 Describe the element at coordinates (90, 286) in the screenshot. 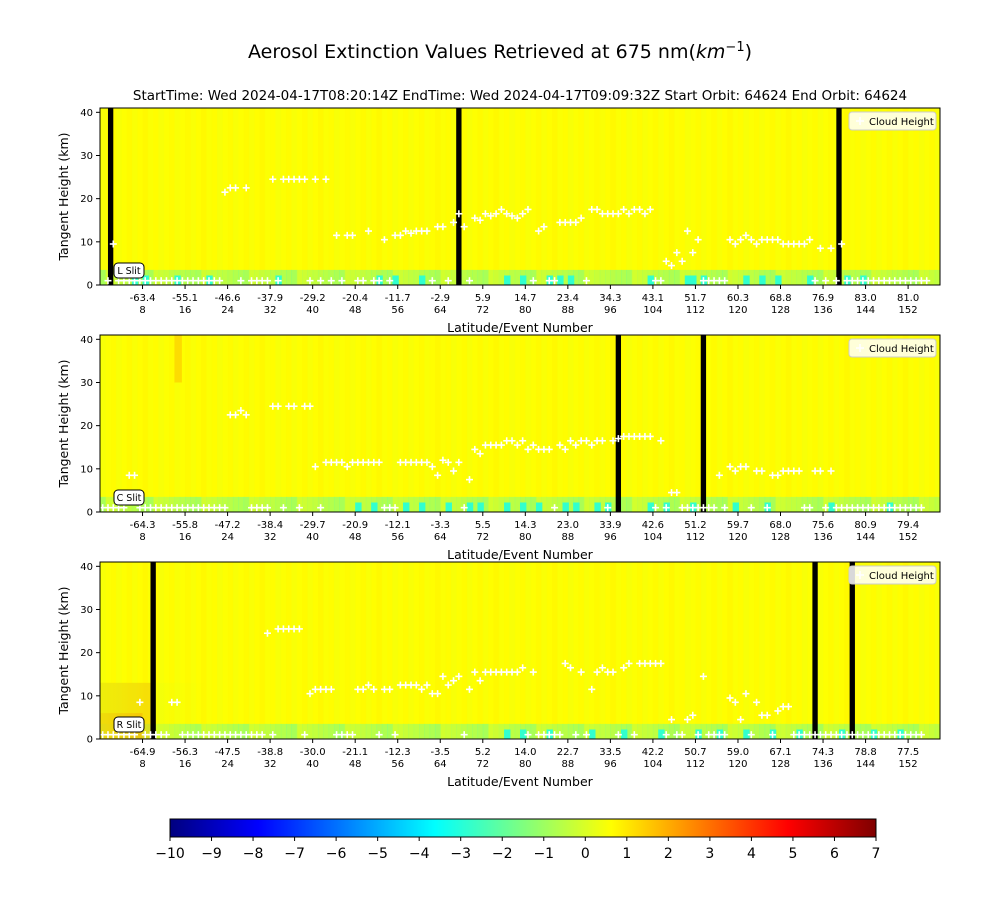

I see `y-tick-label: 0` at that location.